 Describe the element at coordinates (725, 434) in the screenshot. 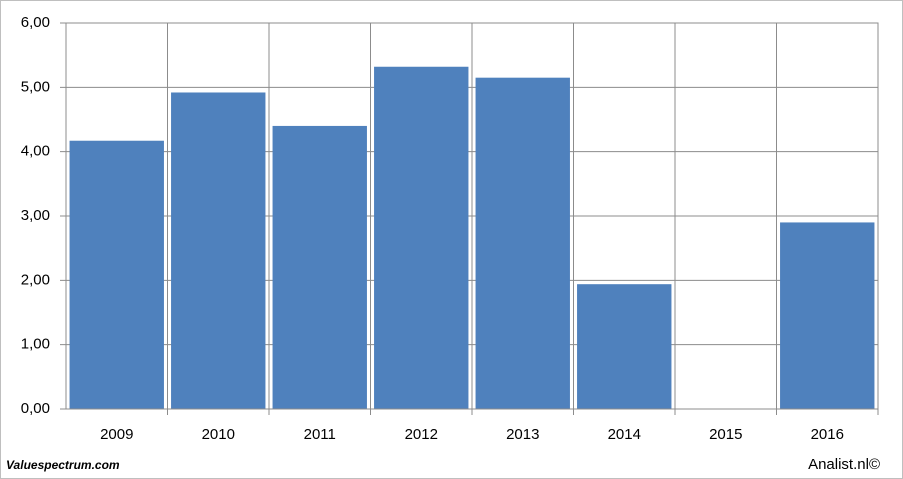

I see `x-tick-label: 2015` at that location.